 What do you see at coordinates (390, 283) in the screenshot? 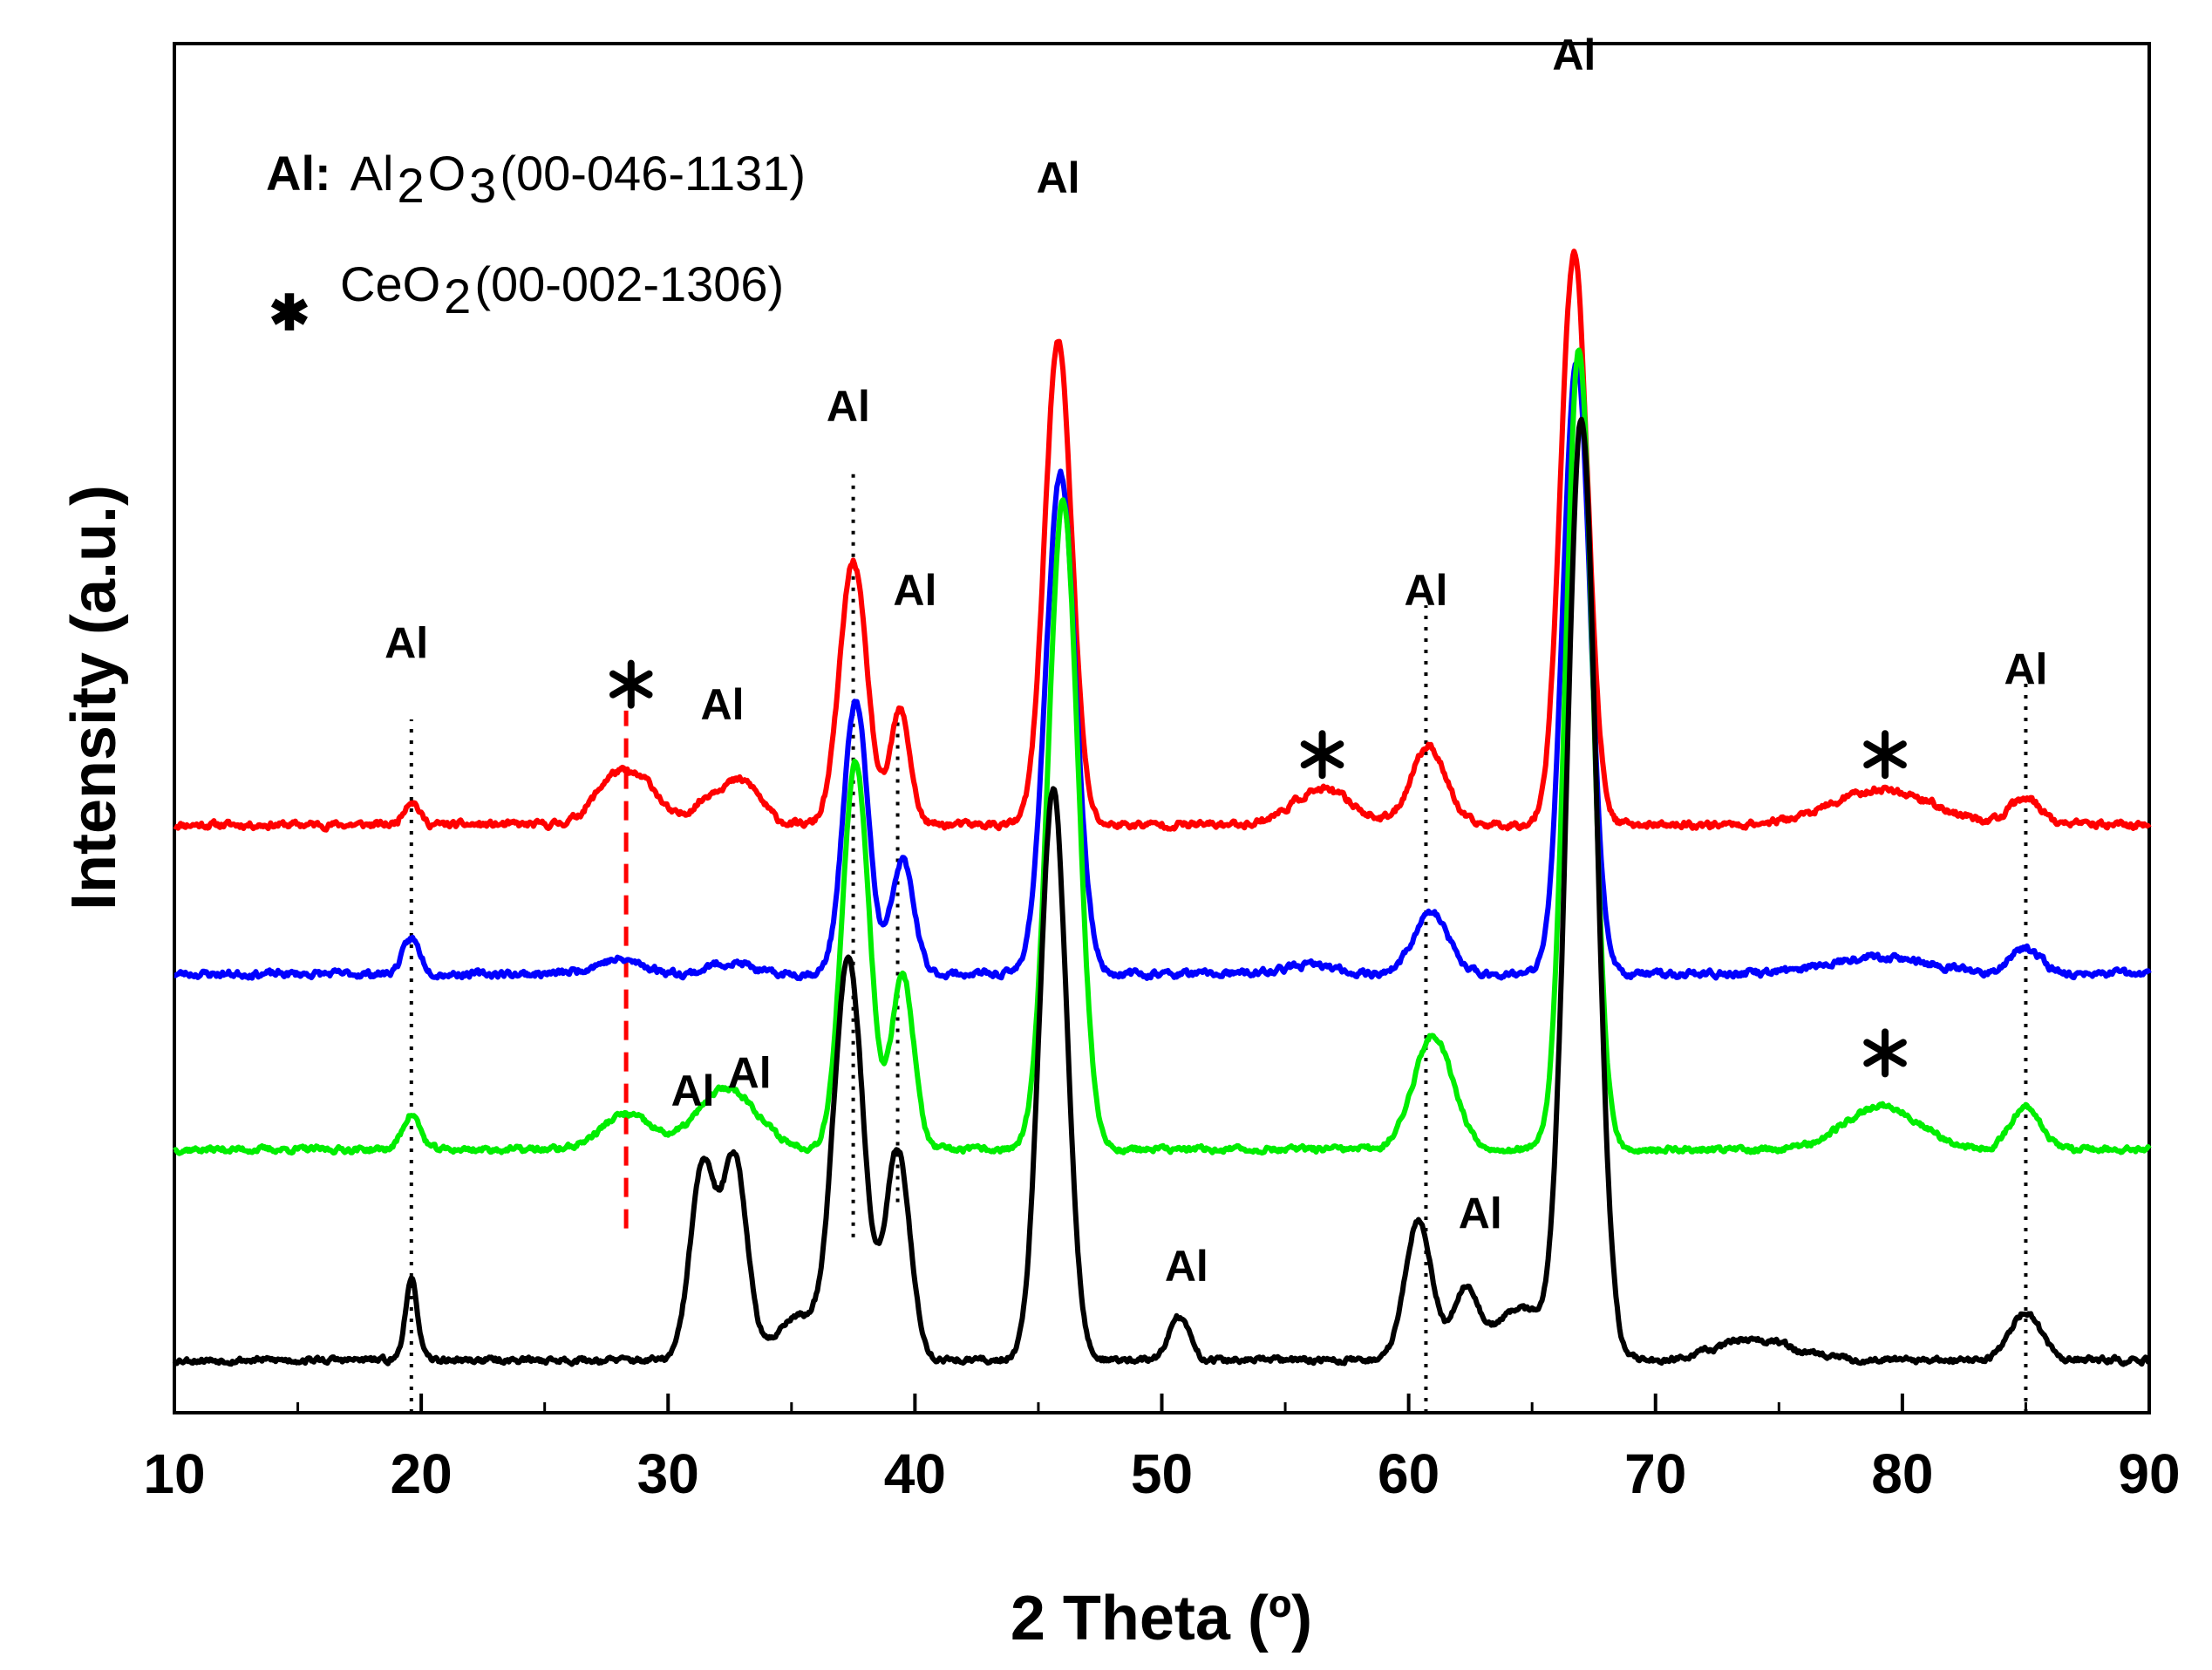
I see `legend-text-ceo: CeO` at bounding box center [390, 283].